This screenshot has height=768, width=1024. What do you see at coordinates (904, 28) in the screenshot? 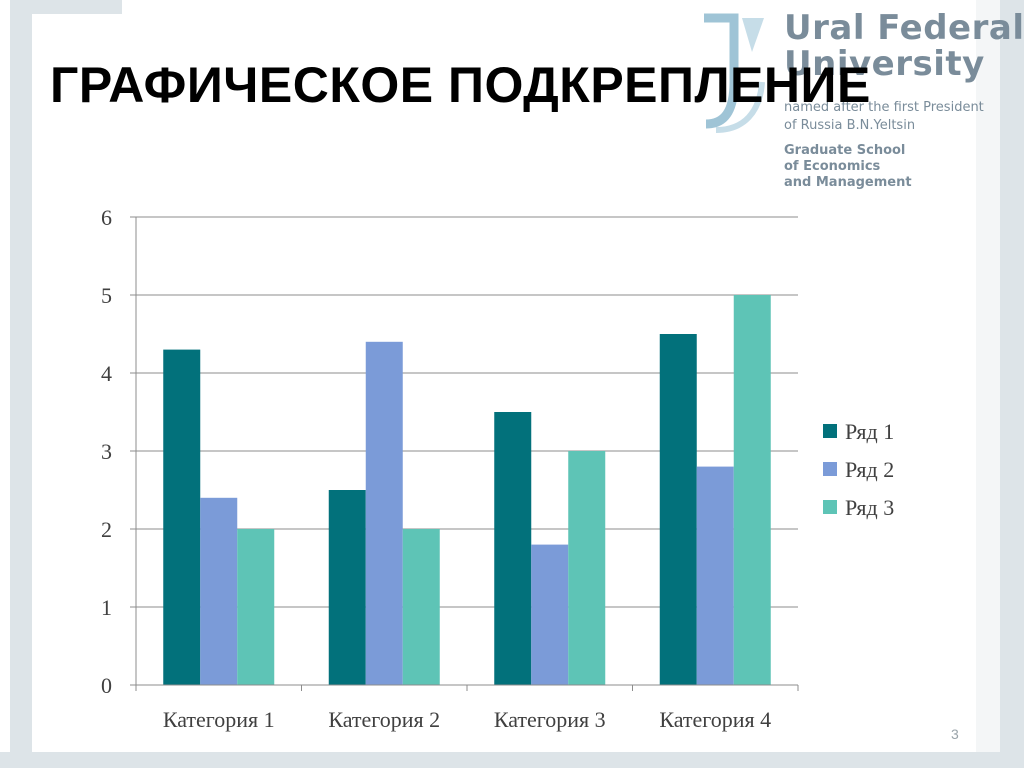
I see `logo-line-1: Ural Federal` at bounding box center [904, 28].